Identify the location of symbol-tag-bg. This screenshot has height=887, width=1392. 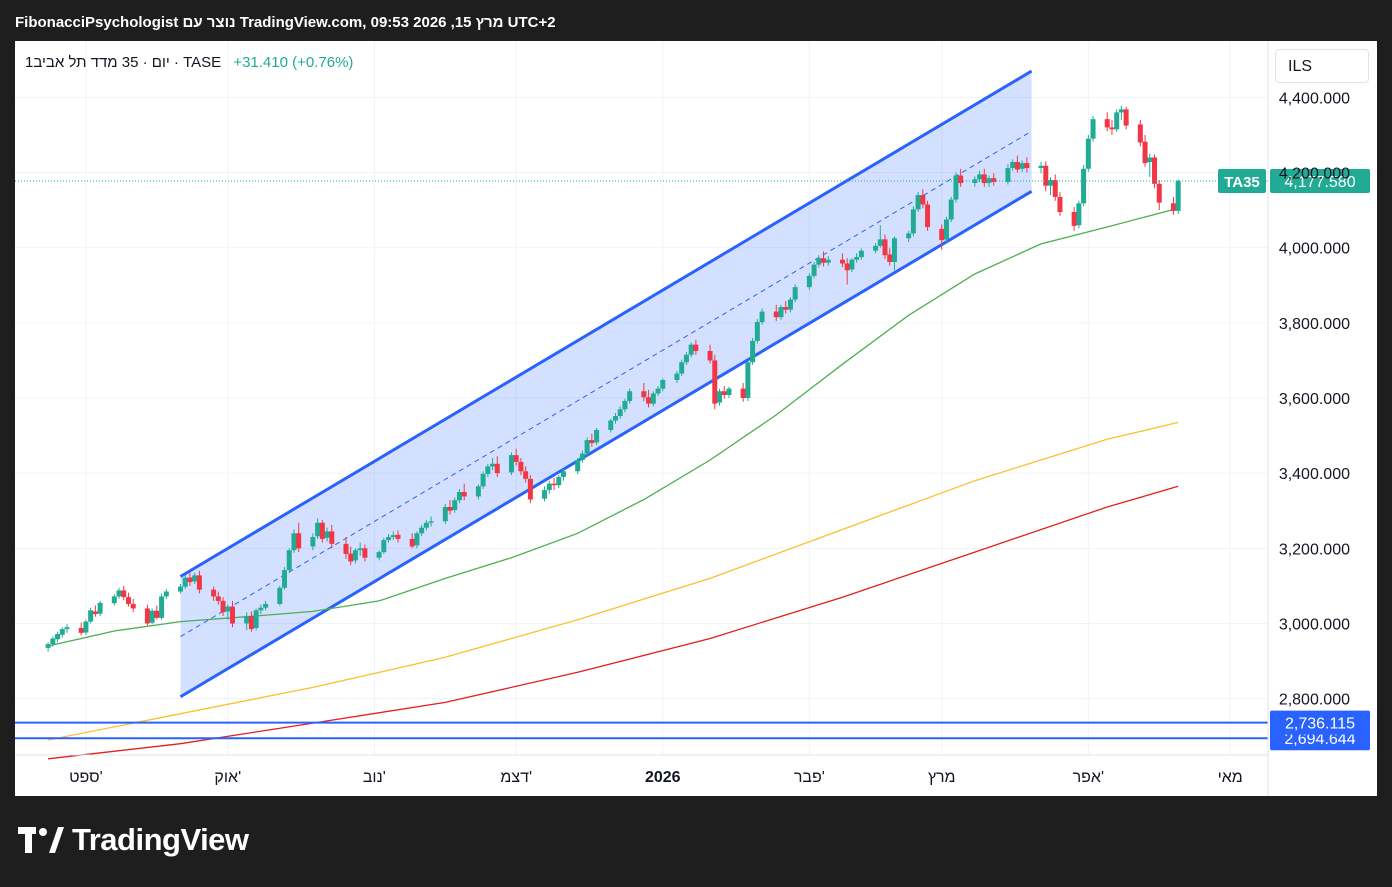
(1242, 180).